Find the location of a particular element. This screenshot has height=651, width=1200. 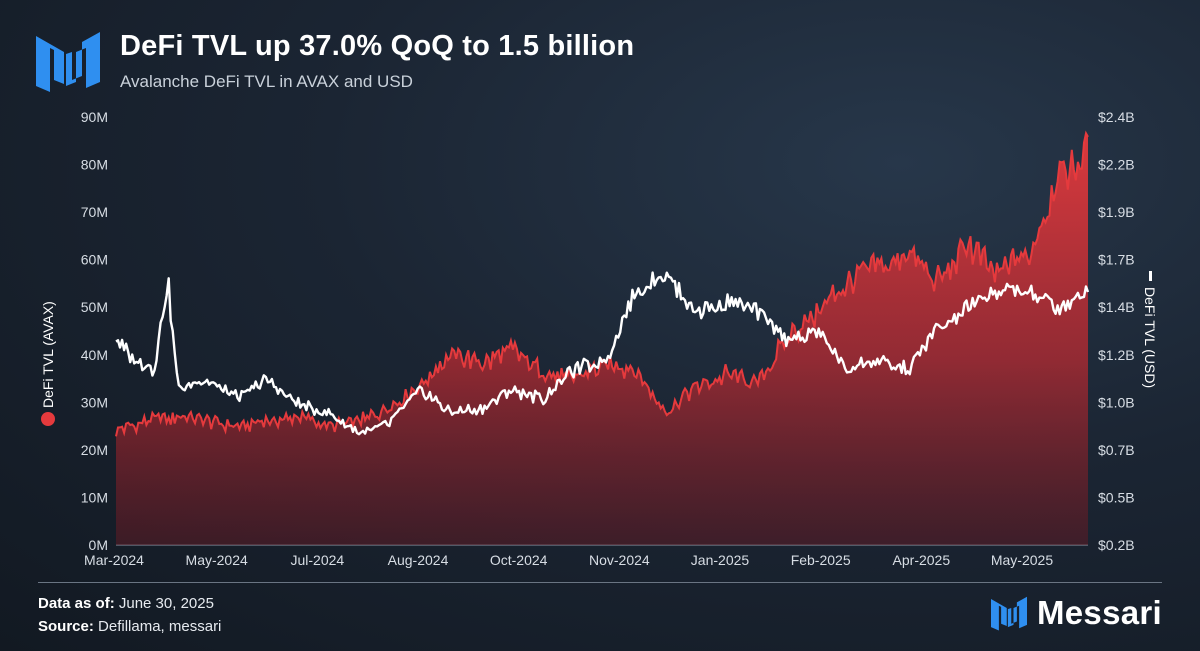

y-left-tick-label: 0M is located at coordinates (98, 545).